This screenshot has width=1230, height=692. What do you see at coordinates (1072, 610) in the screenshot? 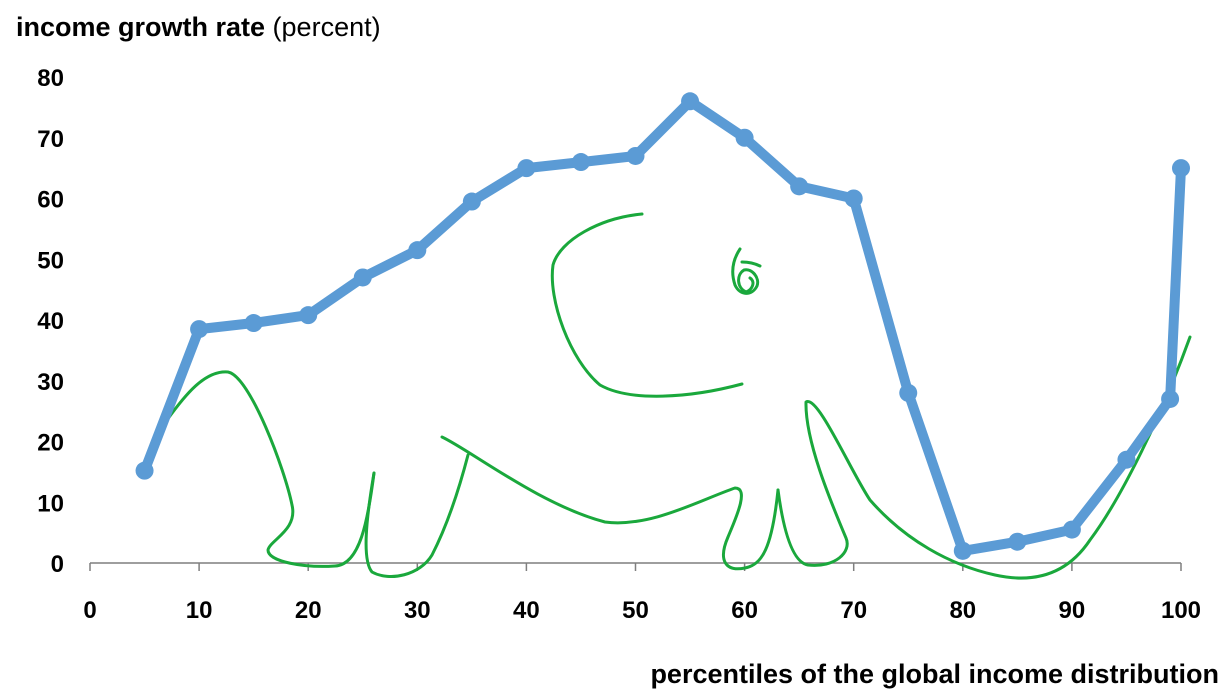
I see `x-tick-label: 90` at bounding box center [1072, 610].